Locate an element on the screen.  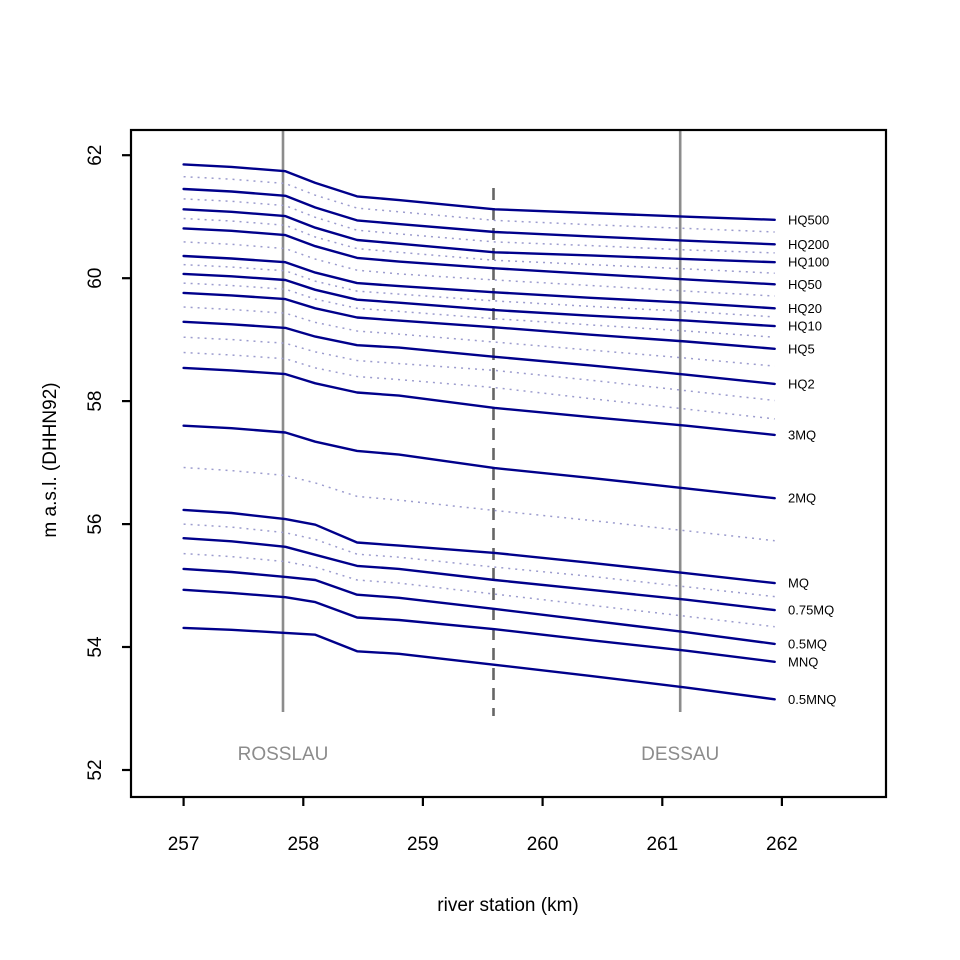
series-label-0.5MNQ: 0.5MNQ is located at coordinates (812, 699).